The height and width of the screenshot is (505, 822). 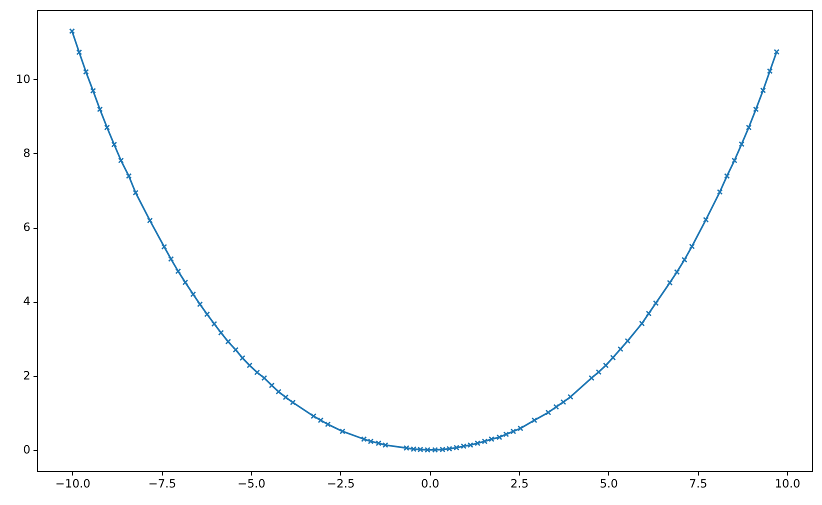 What do you see at coordinates (72, 483) in the screenshot?
I see `x-tick-label: −10.0` at bounding box center [72, 483].